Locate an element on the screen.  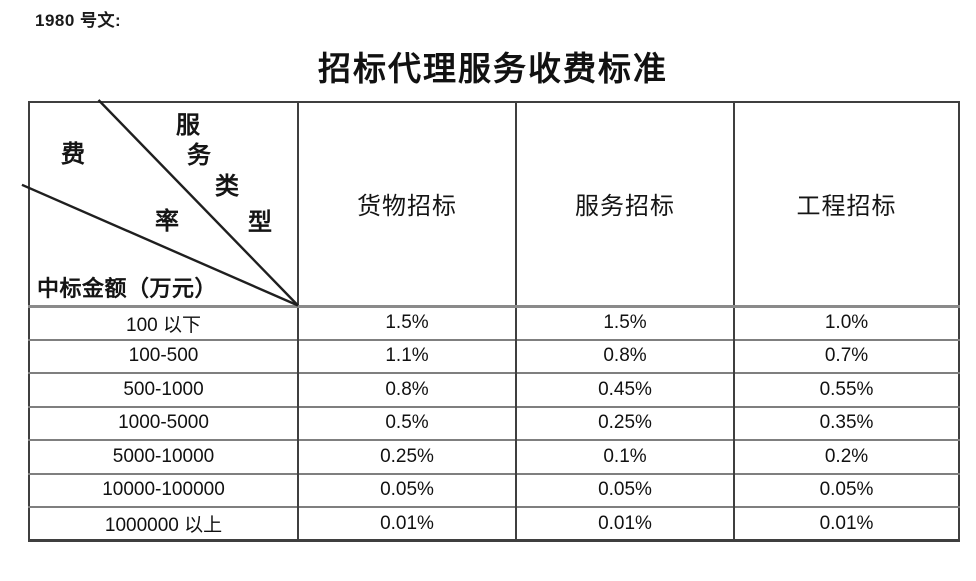
diagonal-line-upper is located at coordinates (198, 203).